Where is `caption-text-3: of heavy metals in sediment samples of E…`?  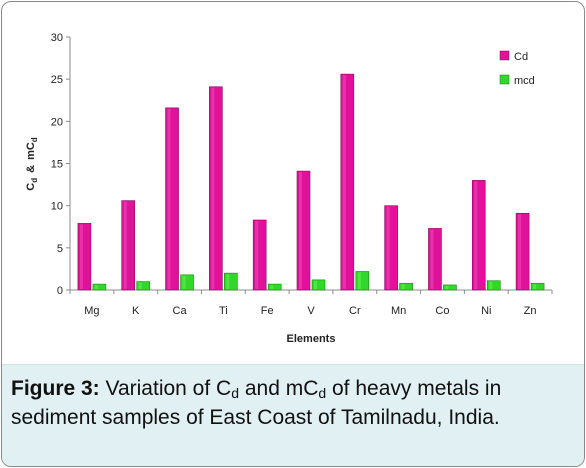 caption-text-3: of heavy metals in sediment samples of E… is located at coordinates (256, 403).